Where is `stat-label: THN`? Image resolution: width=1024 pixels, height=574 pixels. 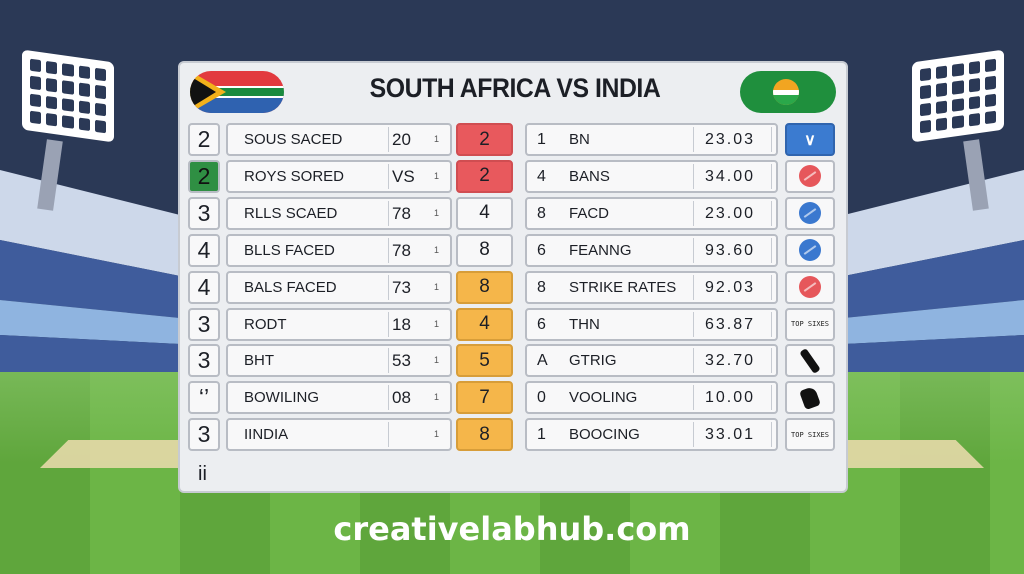
stat-label: THN is located at coordinates (584, 324).